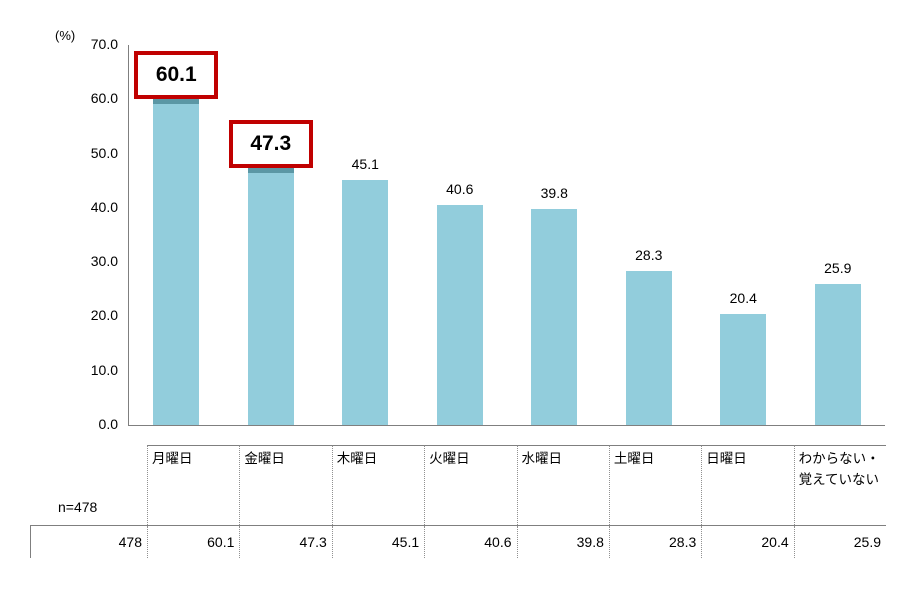  I want to click on value-label: 39.8, so click(554, 192).